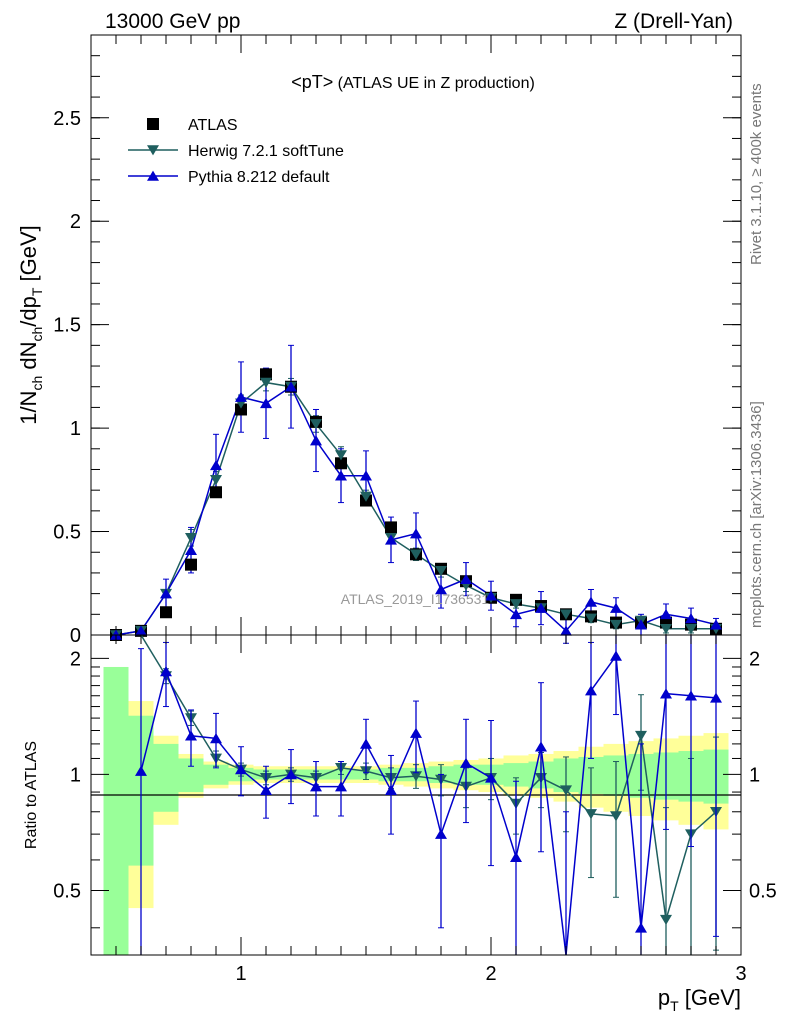 This screenshot has width=786, height=1024. I want to click on main-y-tick-label: 2, so click(75, 222).